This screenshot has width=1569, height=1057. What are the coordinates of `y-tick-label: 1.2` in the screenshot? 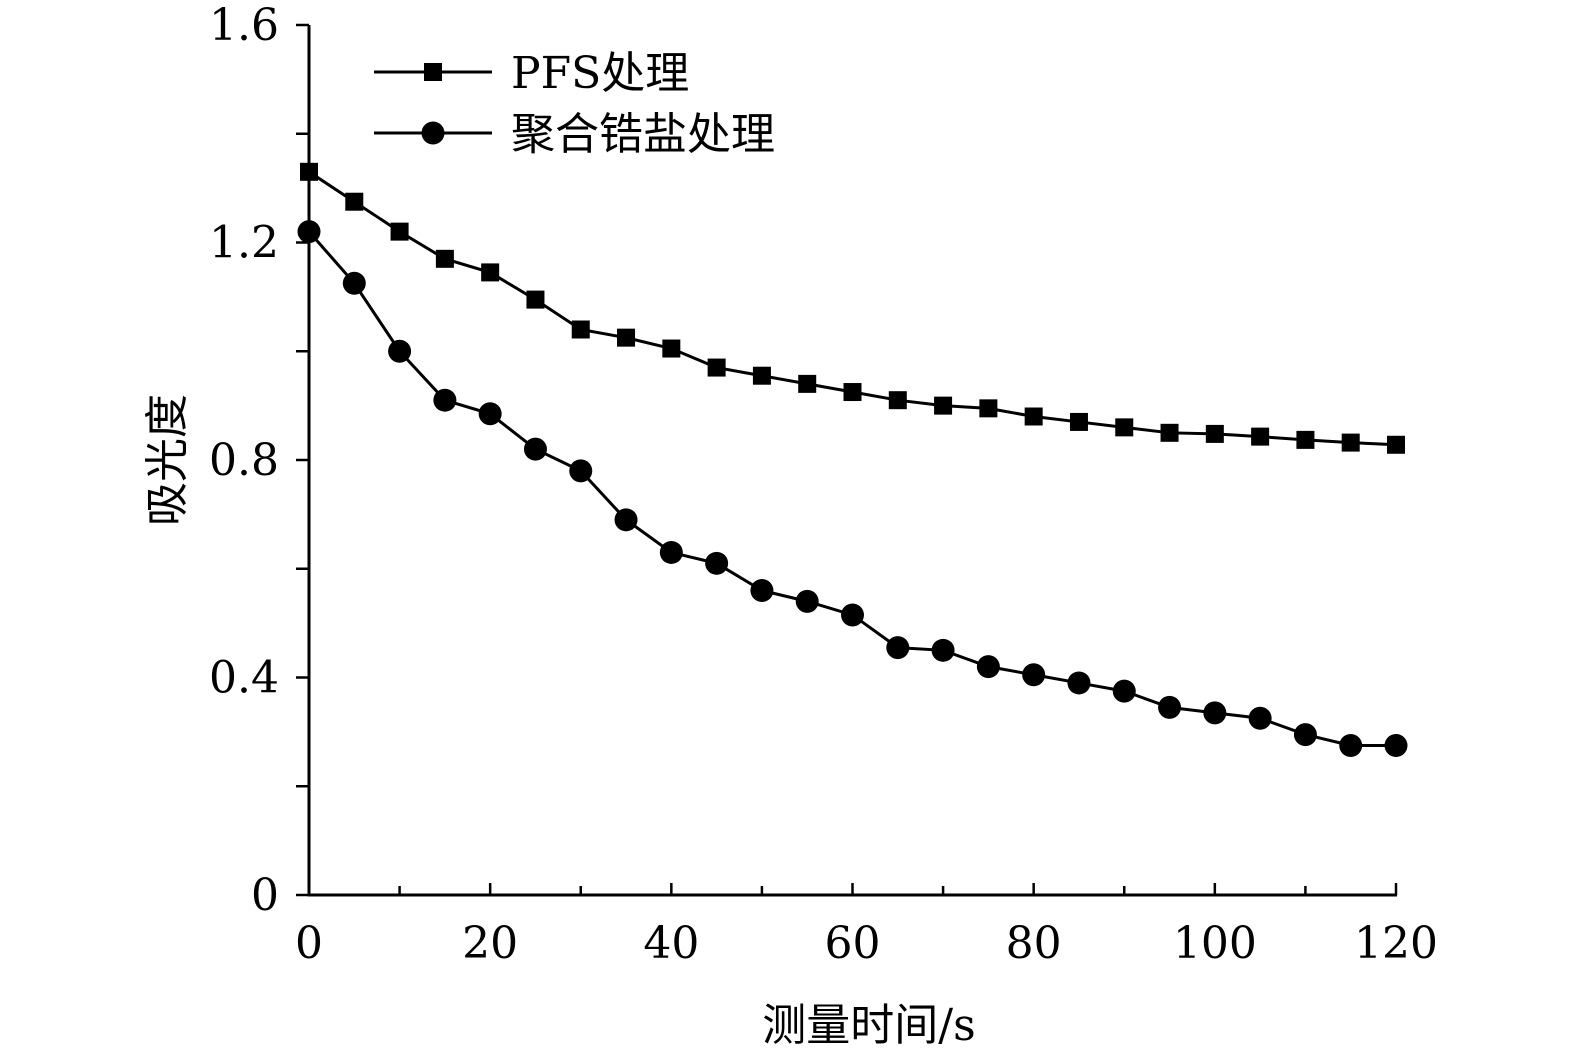 It's located at (244, 243).